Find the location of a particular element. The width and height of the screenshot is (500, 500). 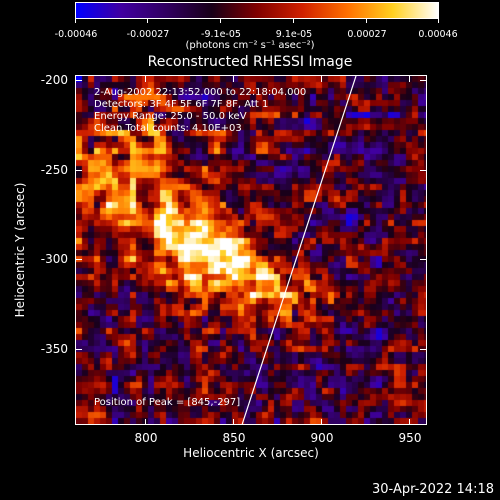

colorbar-tick-label: 0.00046 is located at coordinates (438, 34).